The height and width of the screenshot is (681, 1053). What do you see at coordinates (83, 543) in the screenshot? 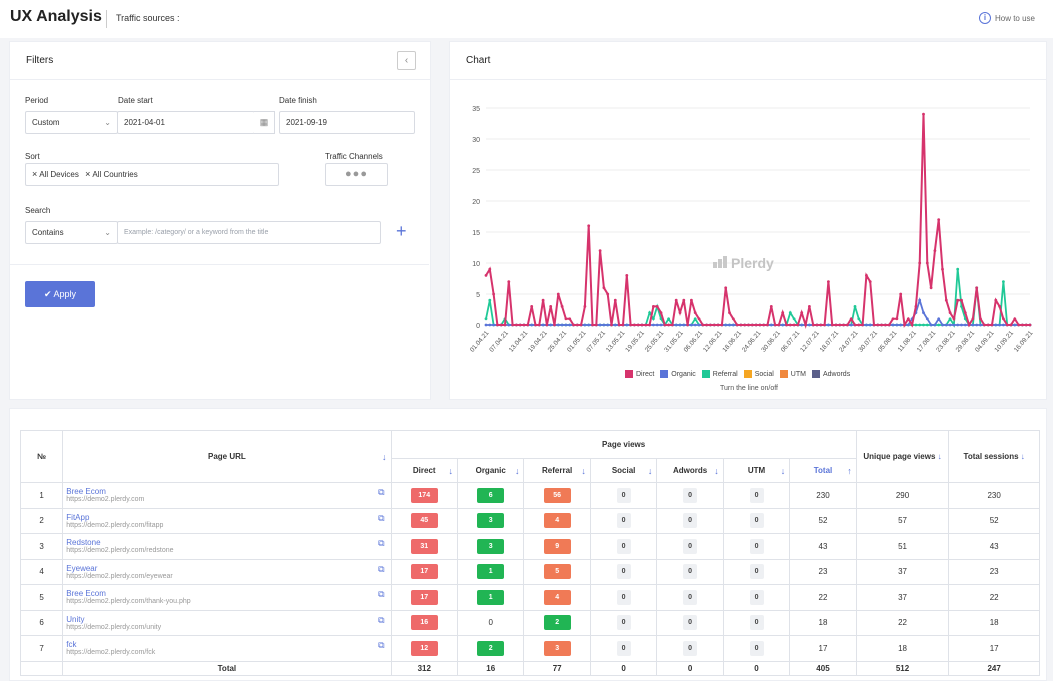
I see `page-name-link: Redstone` at bounding box center [83, 543].